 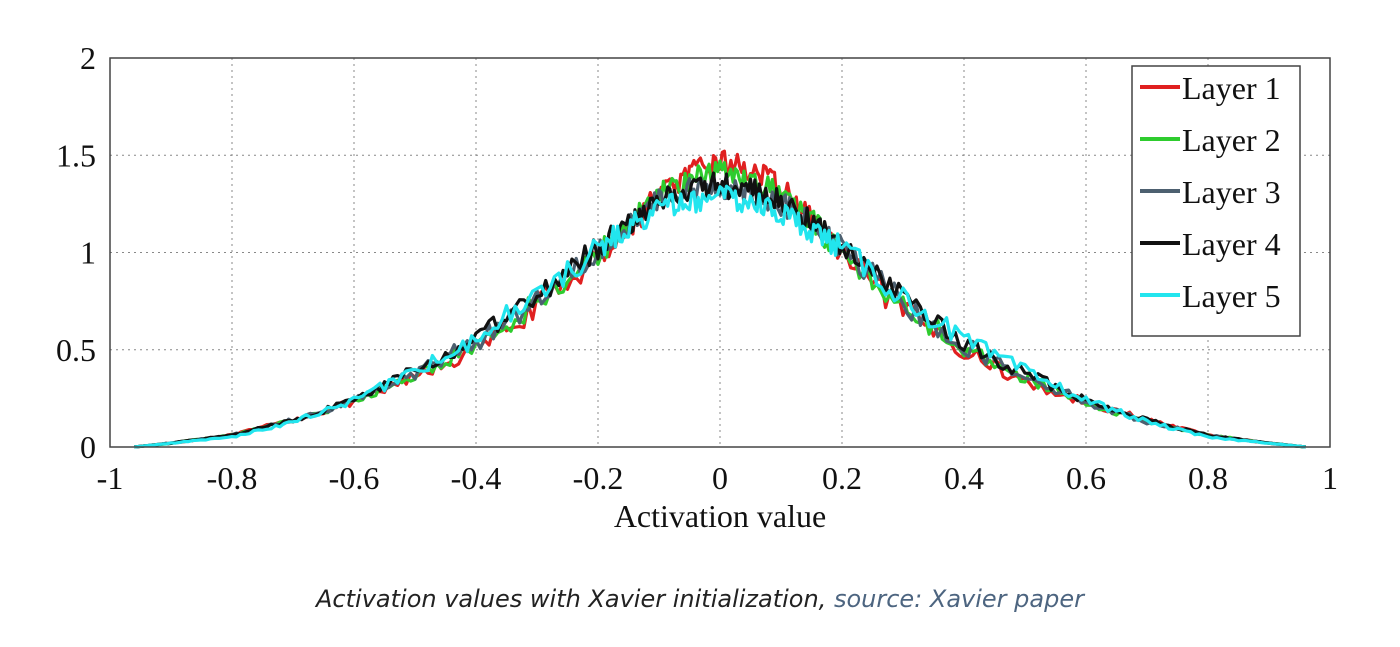 I want to click on caption-source-link: source: Xavier paper, so click(x=958, y=599).